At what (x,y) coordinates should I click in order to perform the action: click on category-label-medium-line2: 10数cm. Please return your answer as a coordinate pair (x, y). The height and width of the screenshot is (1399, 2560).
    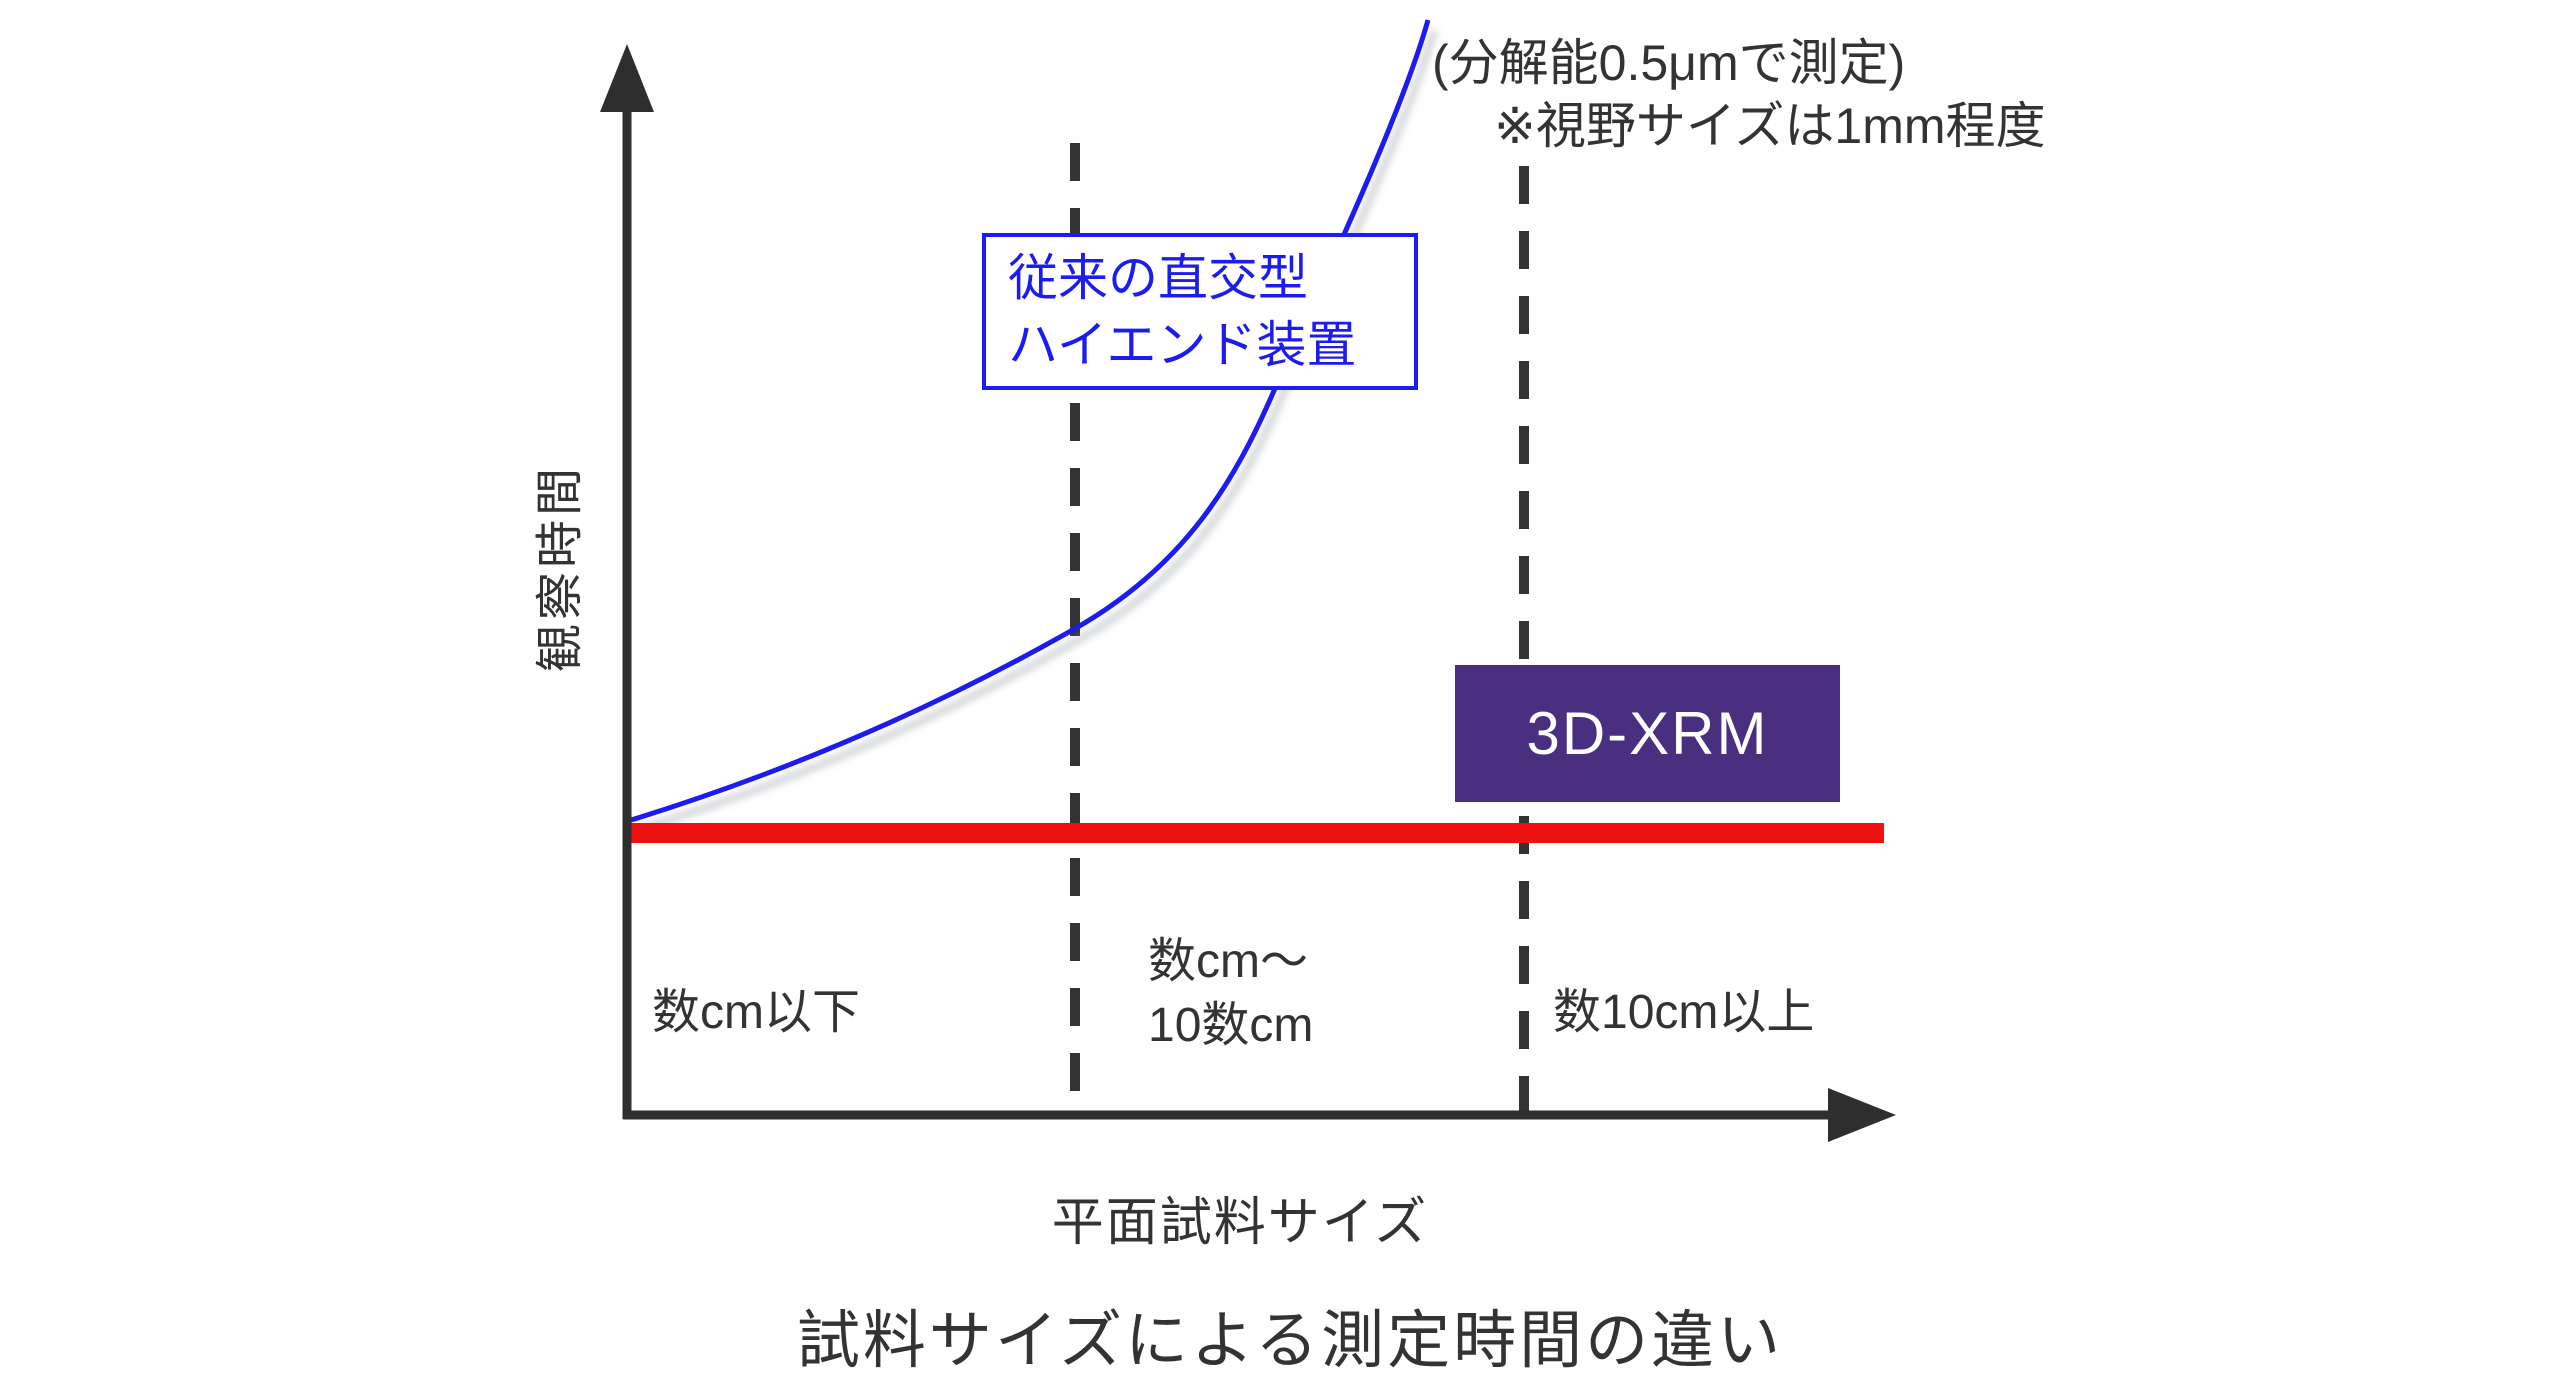
    Looking at the image, I should click on (1231, 1025).